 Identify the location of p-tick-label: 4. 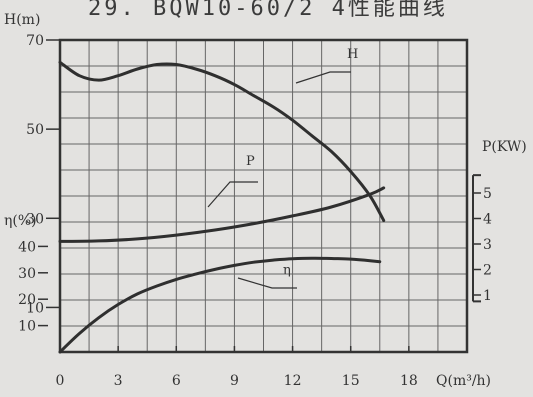
(487, 220).